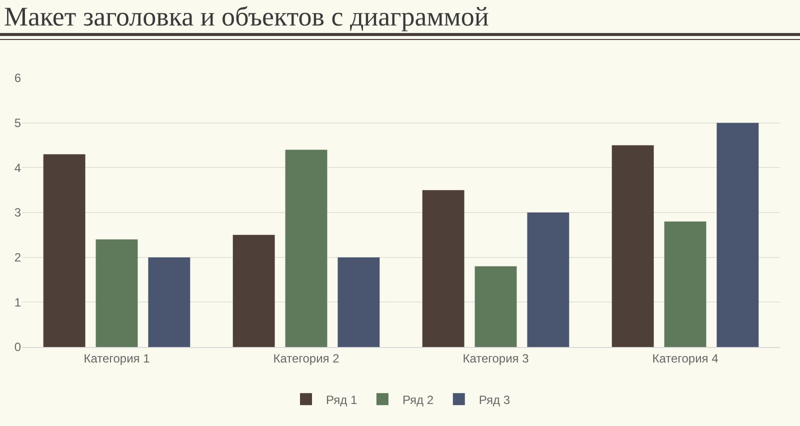 Image resolution: width=800 pixels, height=426 pixels. I want to click on y-tick-label: 3, so click(18, 213).